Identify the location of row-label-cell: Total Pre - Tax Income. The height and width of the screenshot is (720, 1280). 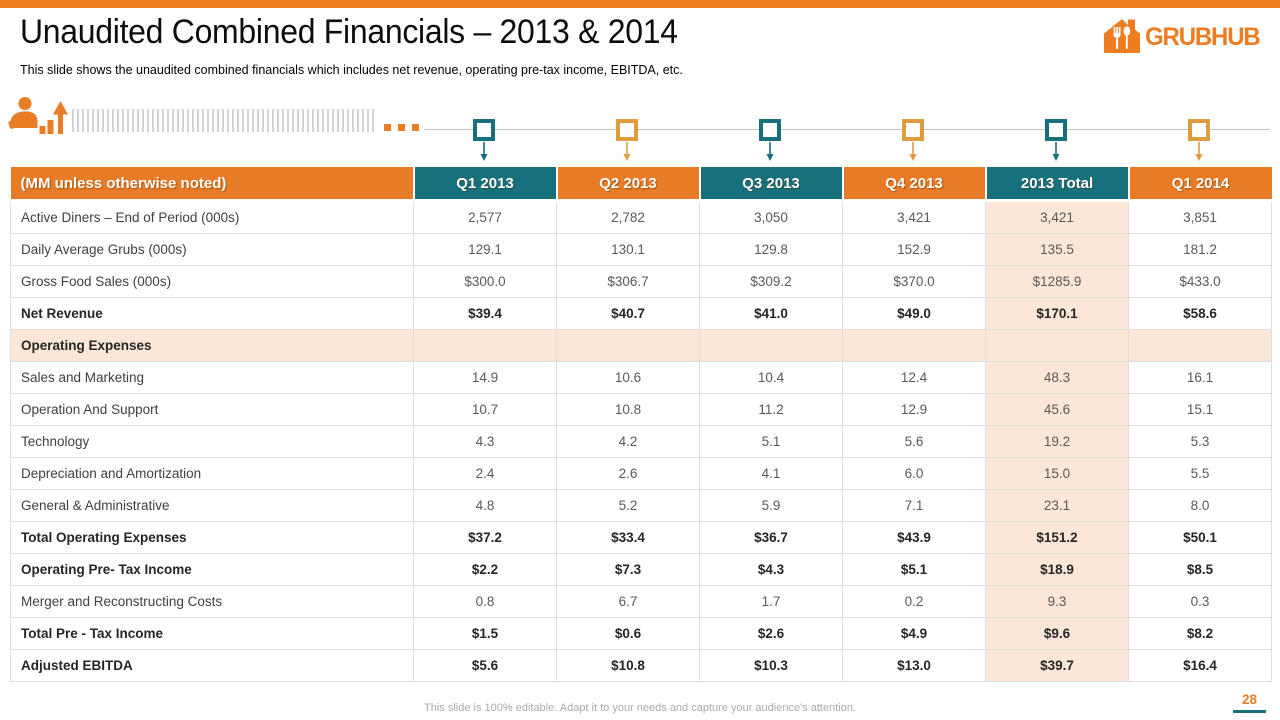
(212, 633).